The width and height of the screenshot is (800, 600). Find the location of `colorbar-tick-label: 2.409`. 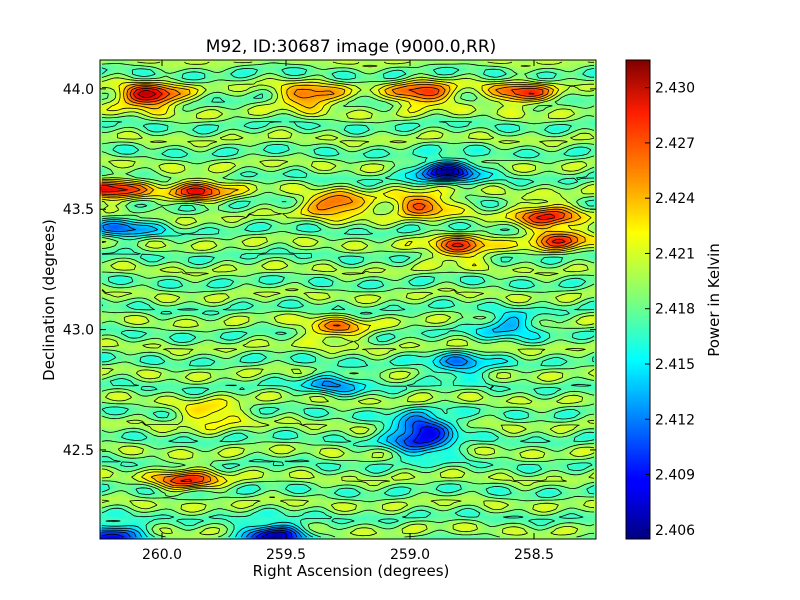

colorbar-tick-label: 2.409 is located at coordinates (675, 476).